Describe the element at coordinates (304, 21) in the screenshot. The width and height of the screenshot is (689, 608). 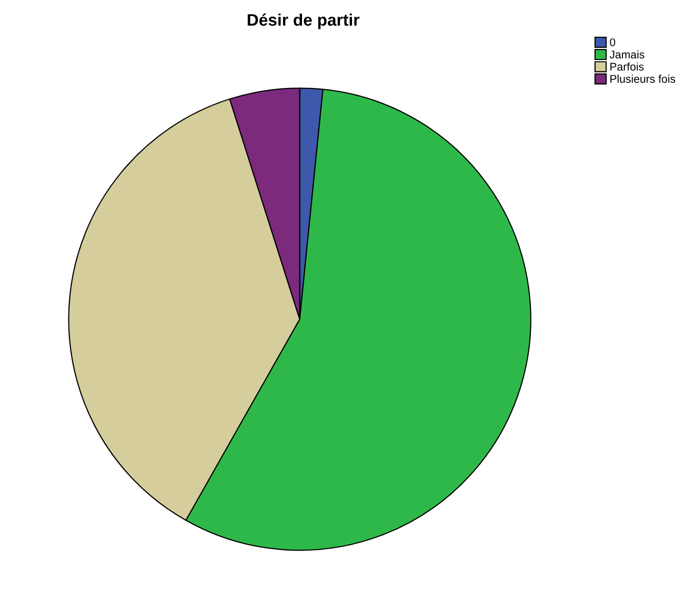
I see `chart-title: Désir de partir` at that location.